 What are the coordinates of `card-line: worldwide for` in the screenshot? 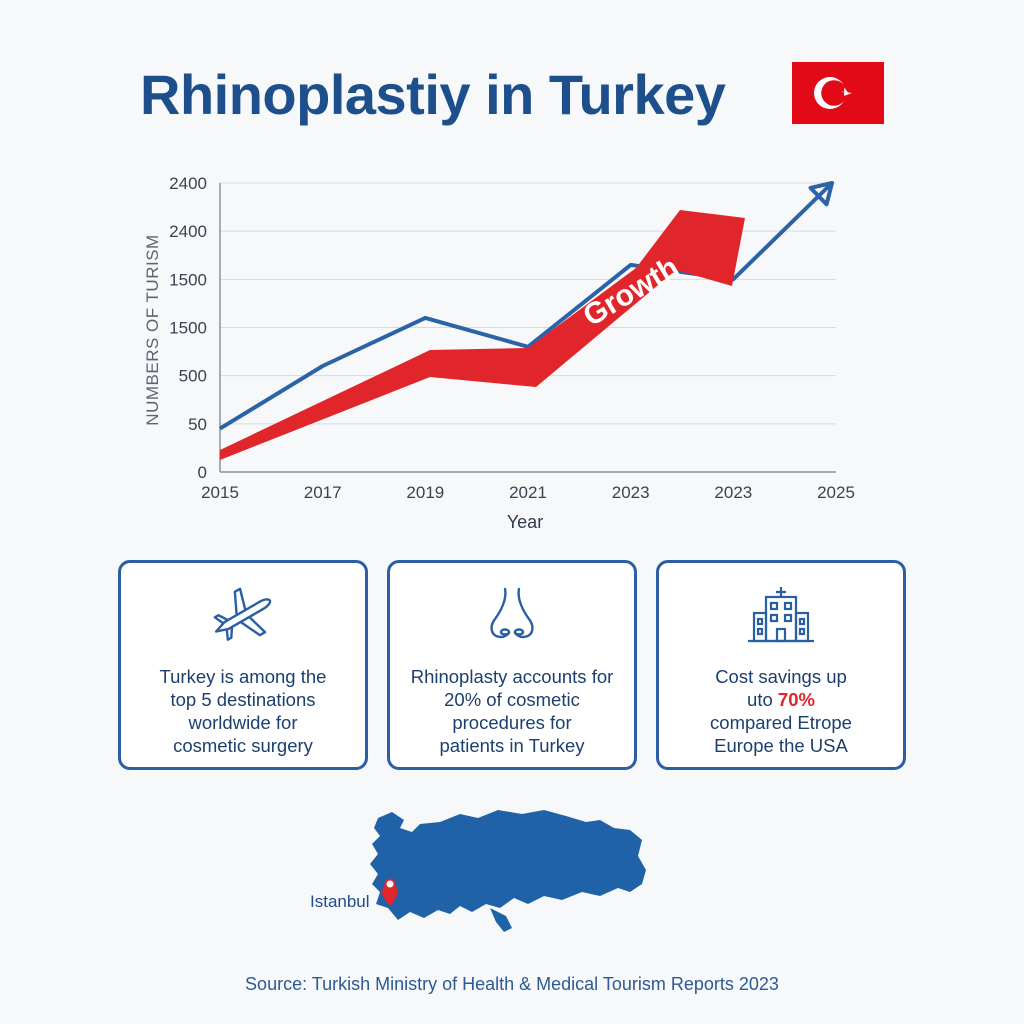 It's located at (243, 722).